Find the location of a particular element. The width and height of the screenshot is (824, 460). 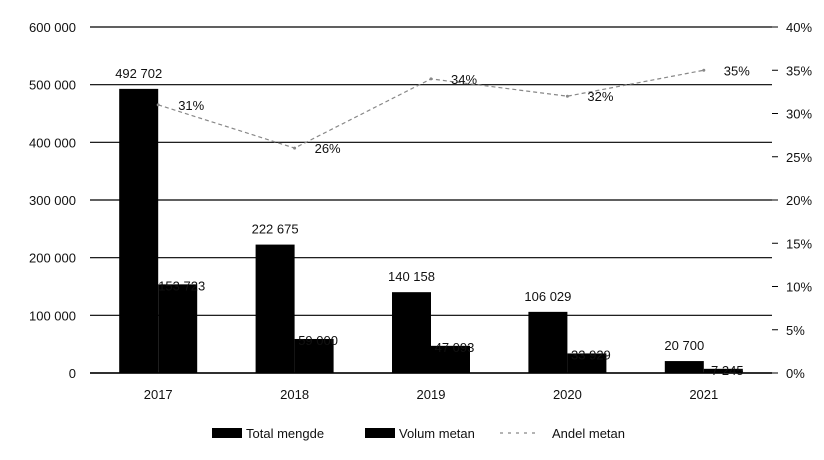

x-tick-label: 2021 is located at coordinates (703, 394).